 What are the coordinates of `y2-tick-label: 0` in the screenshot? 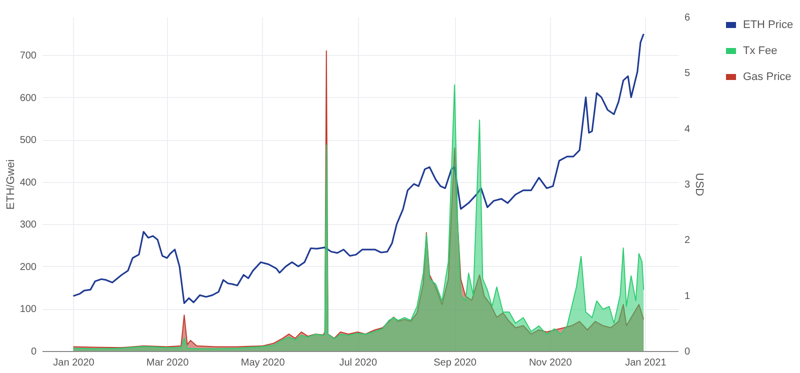 It's located at (687, 352).